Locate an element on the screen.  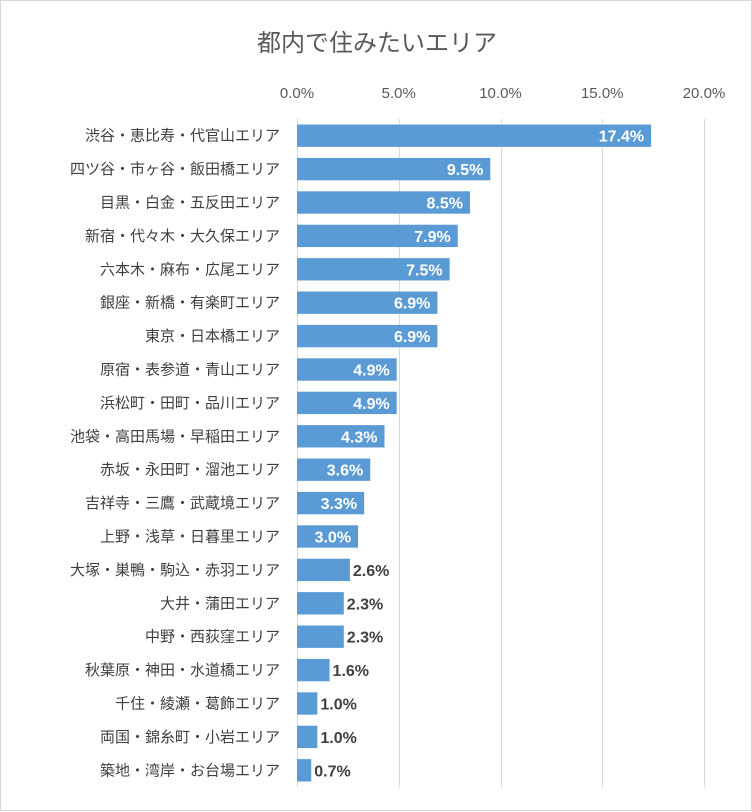
category-label: 上野・浅草・日暮里エリア is located at coordinates (190, 537).